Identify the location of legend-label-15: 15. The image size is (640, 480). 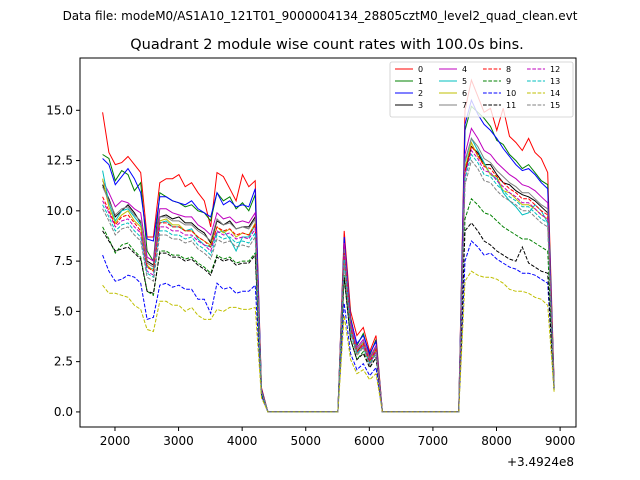
(555, 105).